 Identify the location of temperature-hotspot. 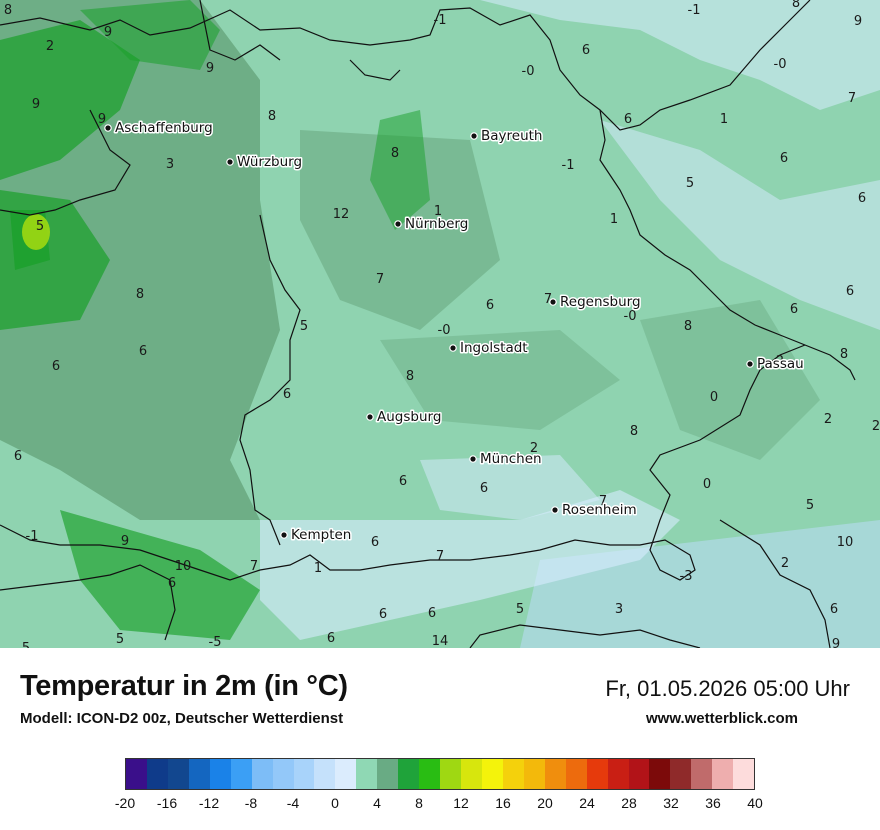
(36, 232).